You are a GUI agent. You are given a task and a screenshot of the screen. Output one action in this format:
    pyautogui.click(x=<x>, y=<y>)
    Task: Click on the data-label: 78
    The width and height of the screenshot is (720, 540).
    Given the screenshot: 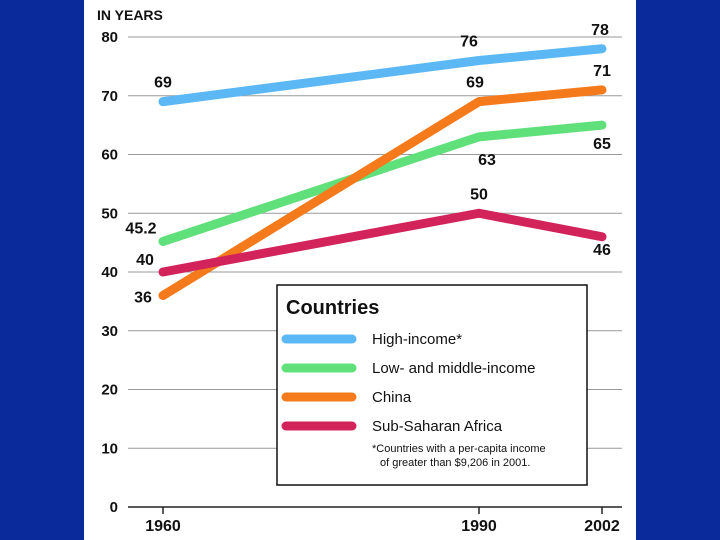 What is the action you would take?
    pyautogui.click(x=600, y=30)
    